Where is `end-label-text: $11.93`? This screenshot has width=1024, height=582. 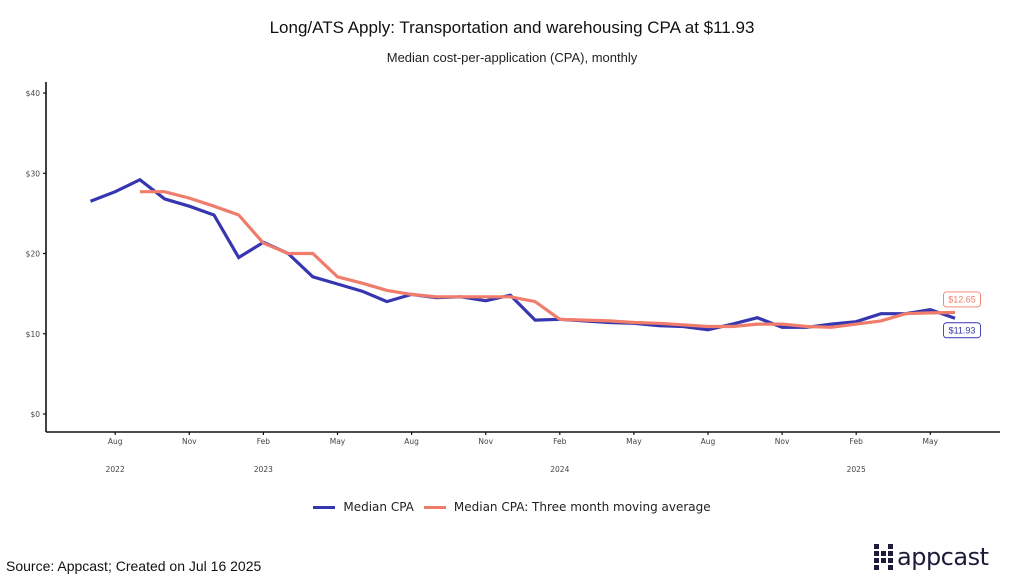 end-label-text: $11.93 is located at coordinates (962, 330).